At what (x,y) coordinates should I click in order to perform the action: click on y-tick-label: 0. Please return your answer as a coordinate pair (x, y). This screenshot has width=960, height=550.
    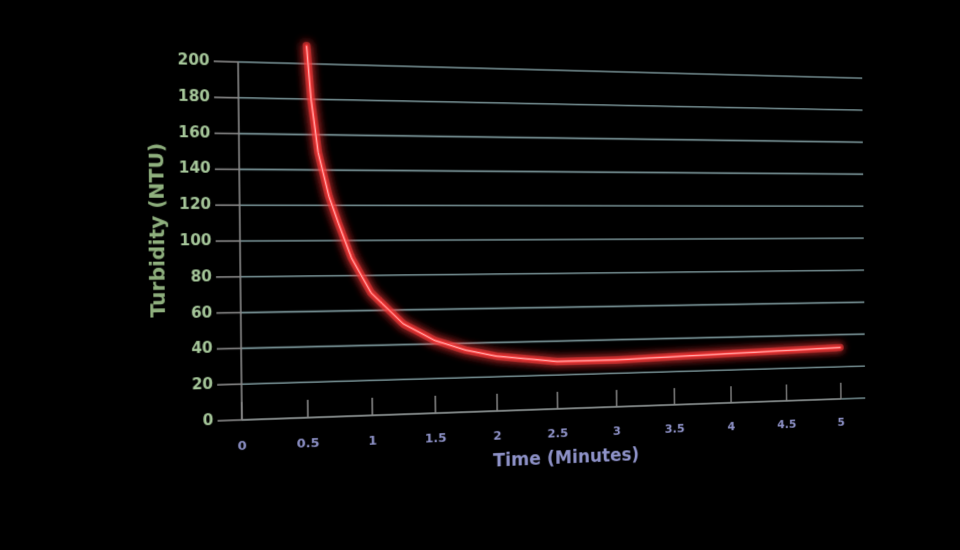
    Looking at the image, I should click on (208, 421).